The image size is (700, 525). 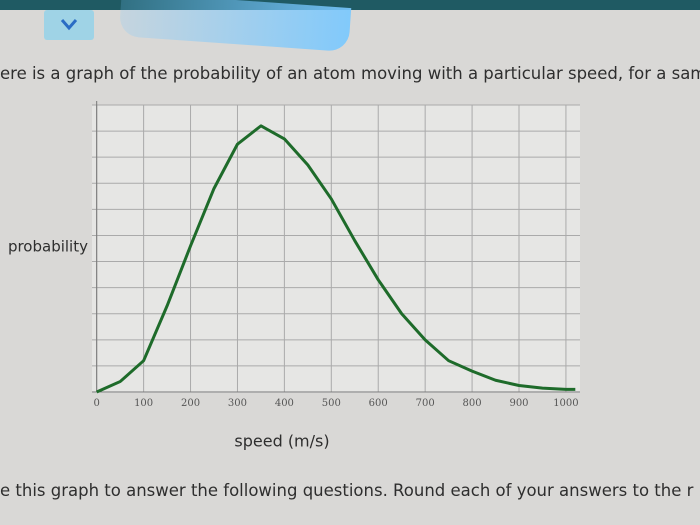 I want to click on expand-button, so click(x=69, y=25).